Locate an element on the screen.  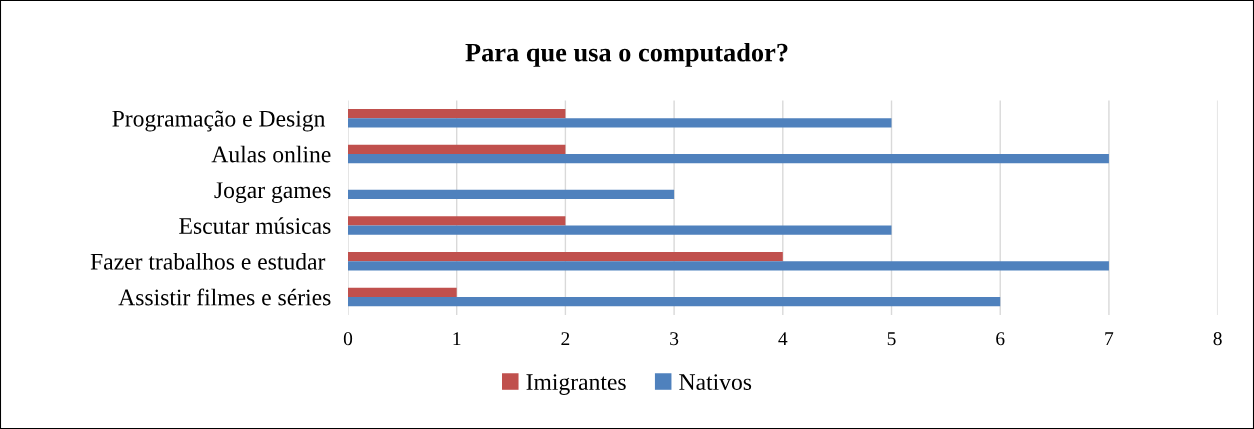
x-tick-label: 4 is located at coordinates (783, 339).